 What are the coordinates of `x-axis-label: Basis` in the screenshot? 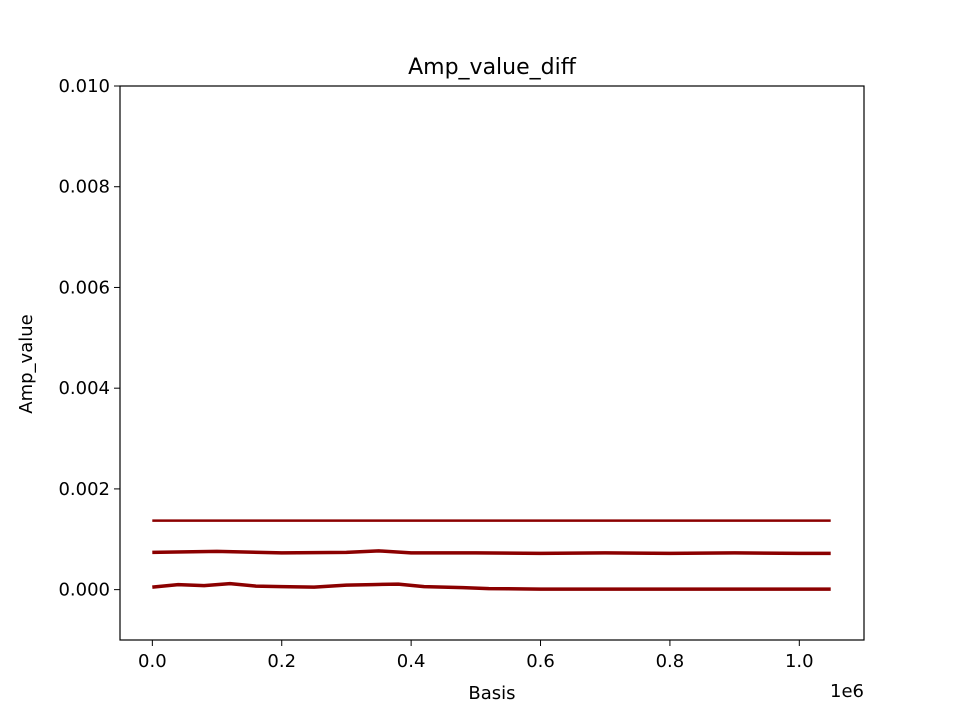 It's located at (491, 693).